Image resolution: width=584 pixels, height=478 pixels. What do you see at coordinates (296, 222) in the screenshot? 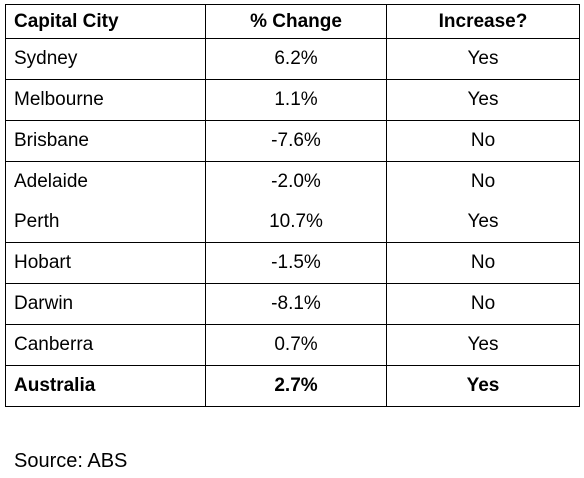
I see `row-change: 10.7%` at bounding box center [296, 222].